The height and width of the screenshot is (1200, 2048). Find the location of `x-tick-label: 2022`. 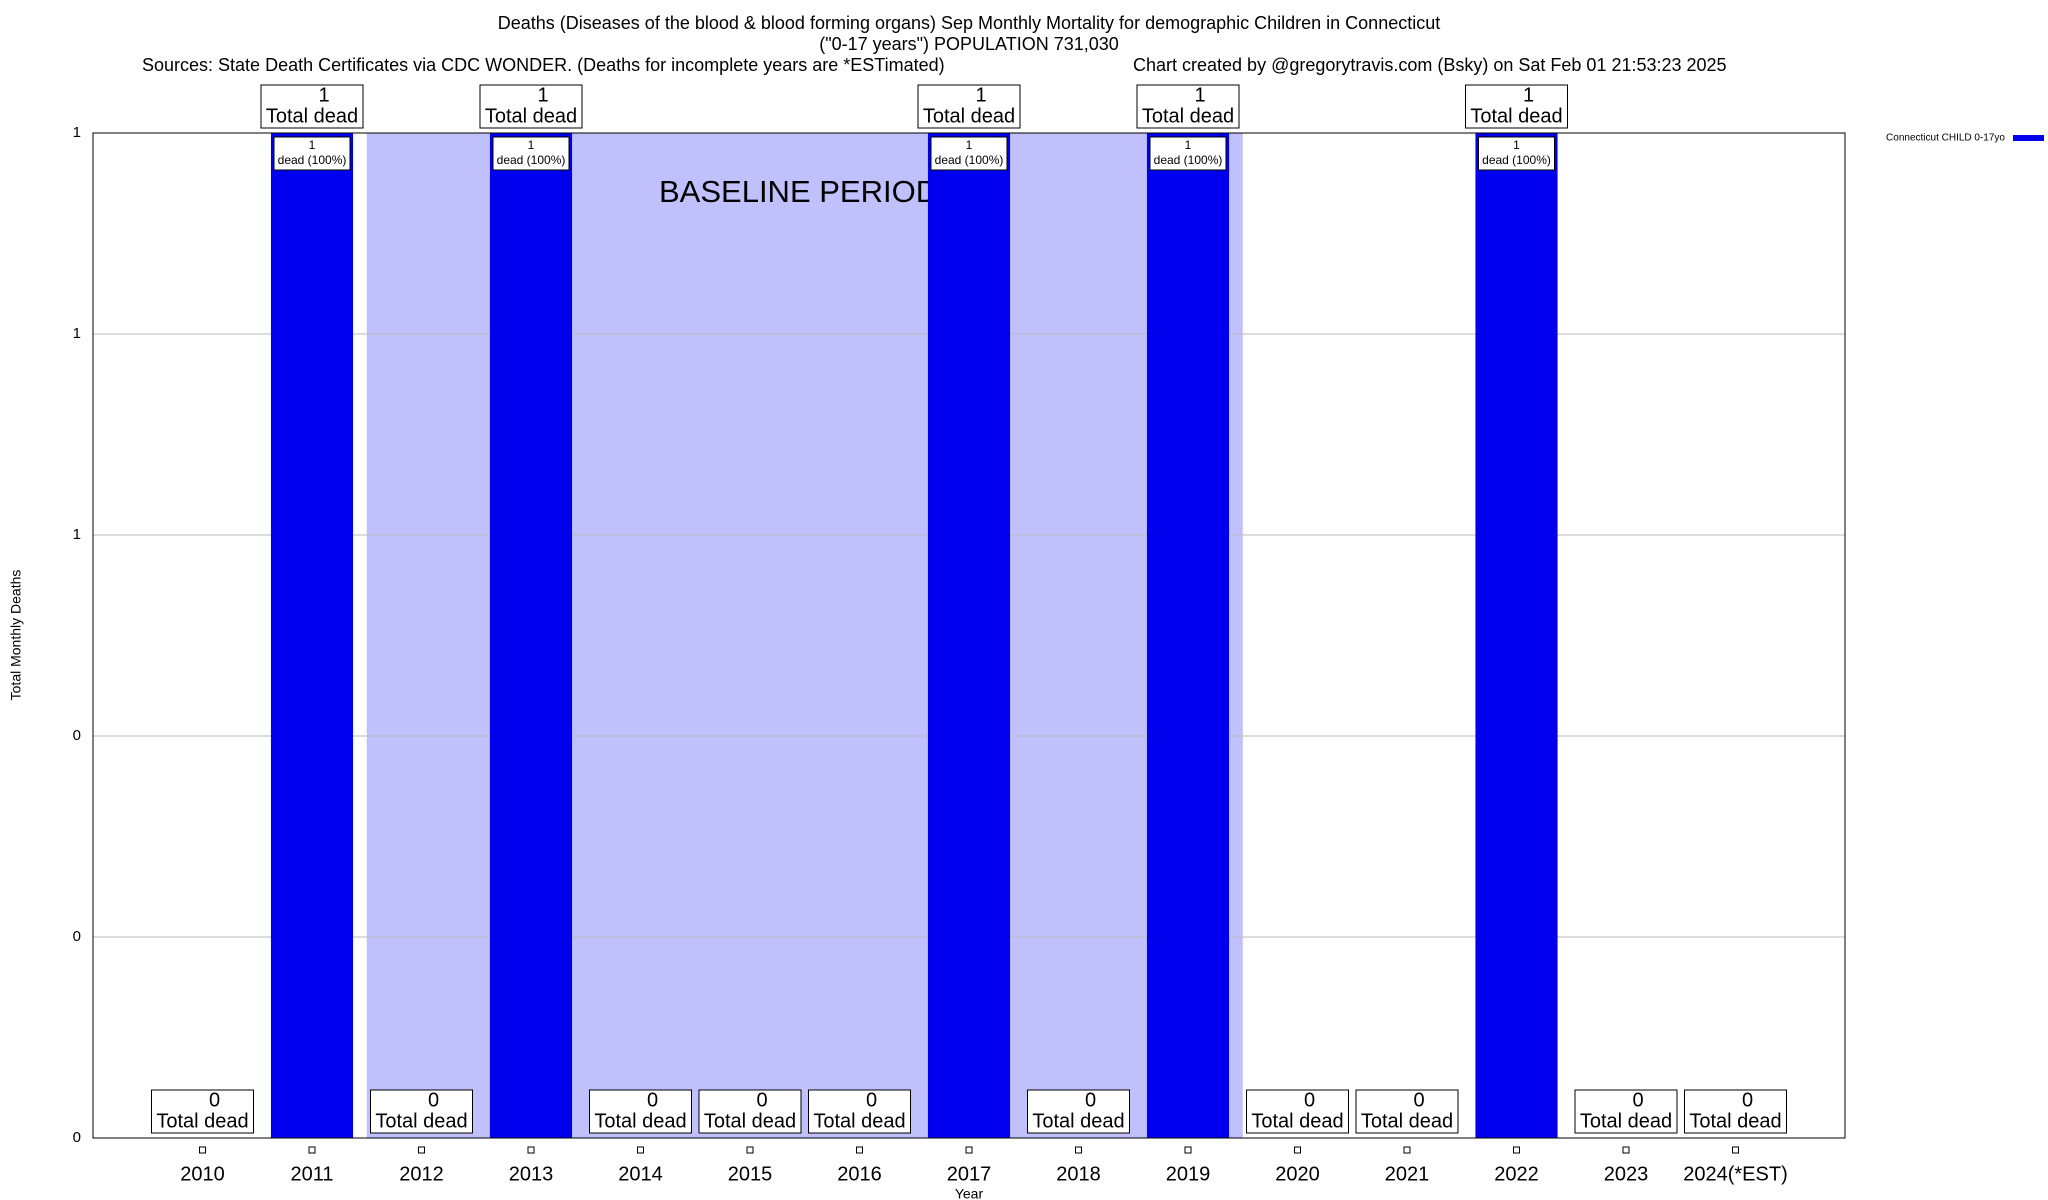

x-tick-label: 2022 is located at coordinates (1516, 1174).